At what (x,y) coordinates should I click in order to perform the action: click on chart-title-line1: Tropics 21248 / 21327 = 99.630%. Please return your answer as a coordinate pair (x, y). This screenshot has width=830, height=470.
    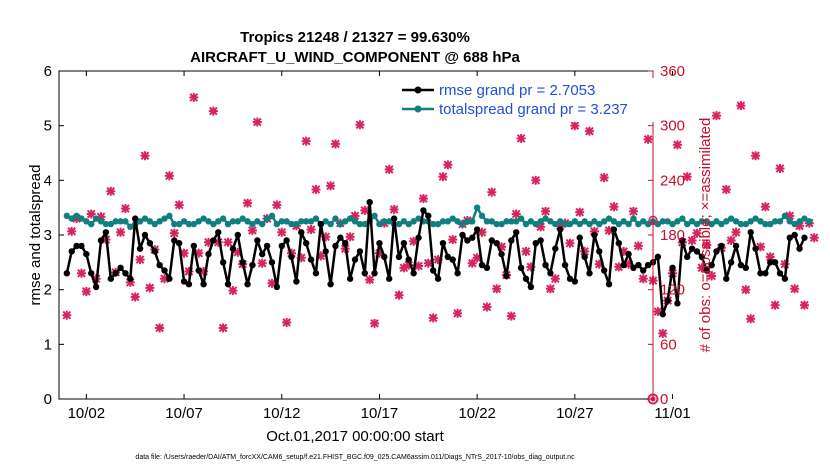
    Looking at the image, I should click on (355, 37).